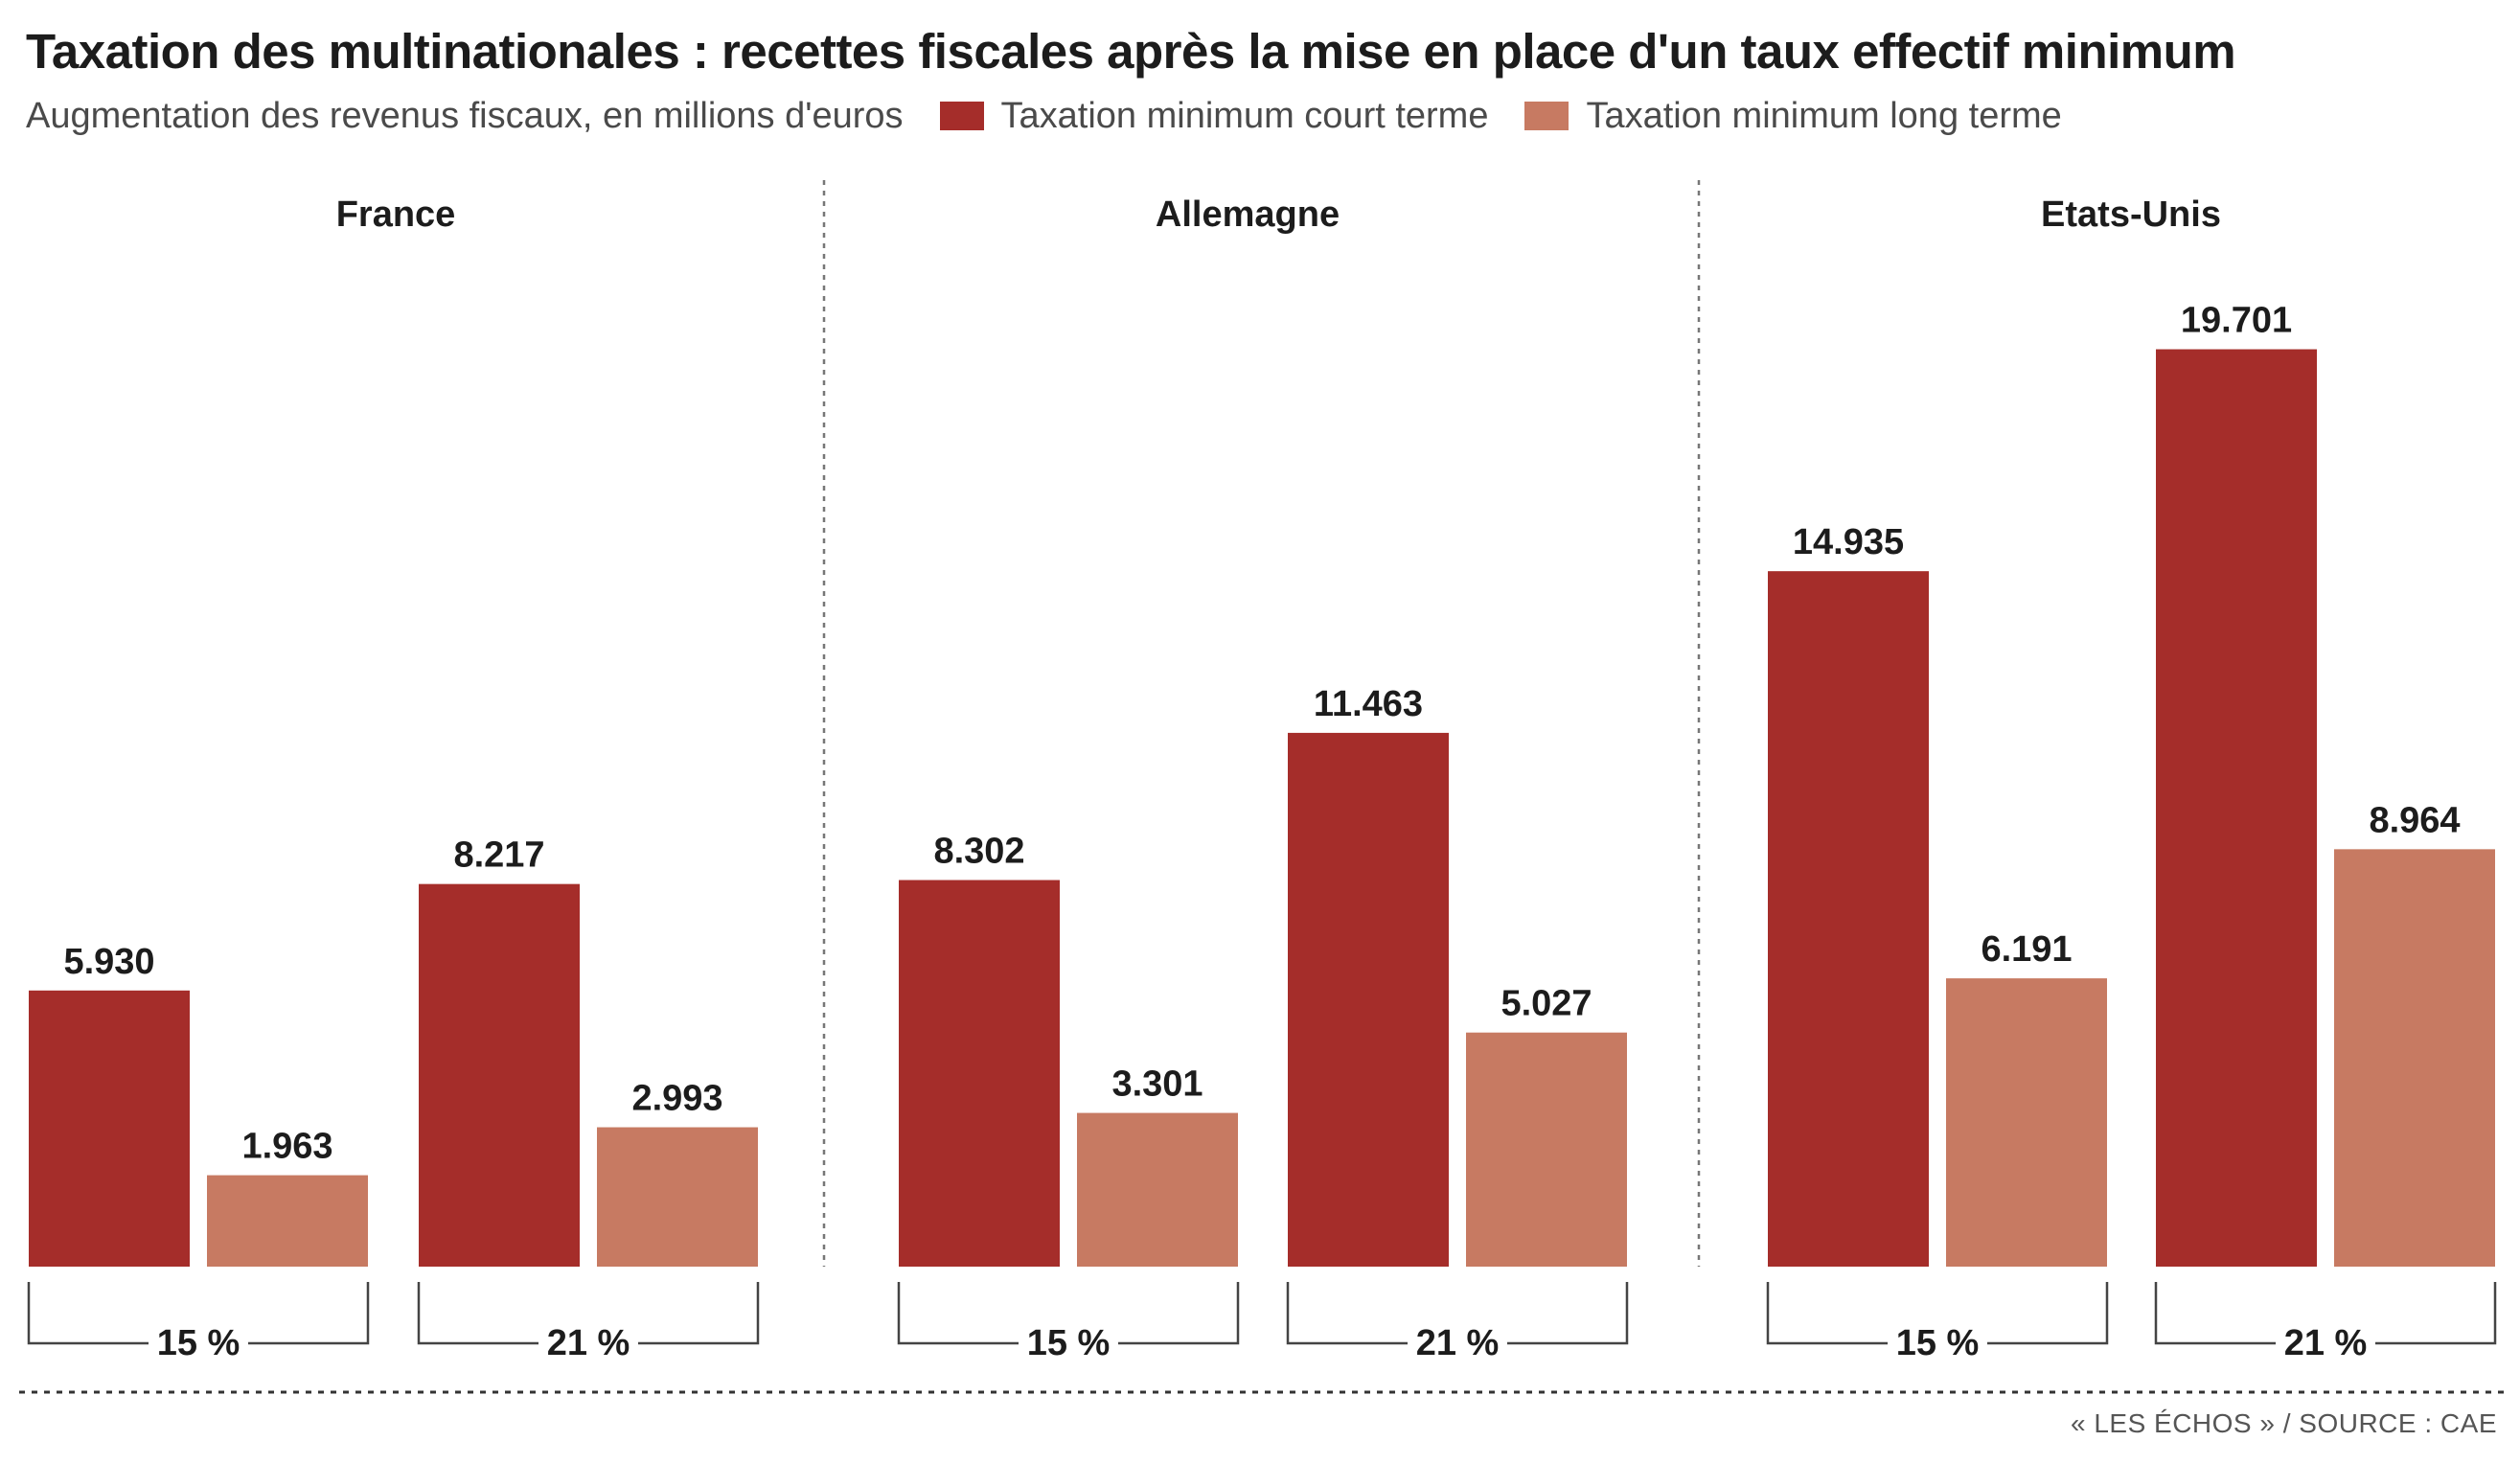  Describe the element at coordinates (108, 962) in the screenshot. I see `data-label-short-0-0: 5.930` at that location.